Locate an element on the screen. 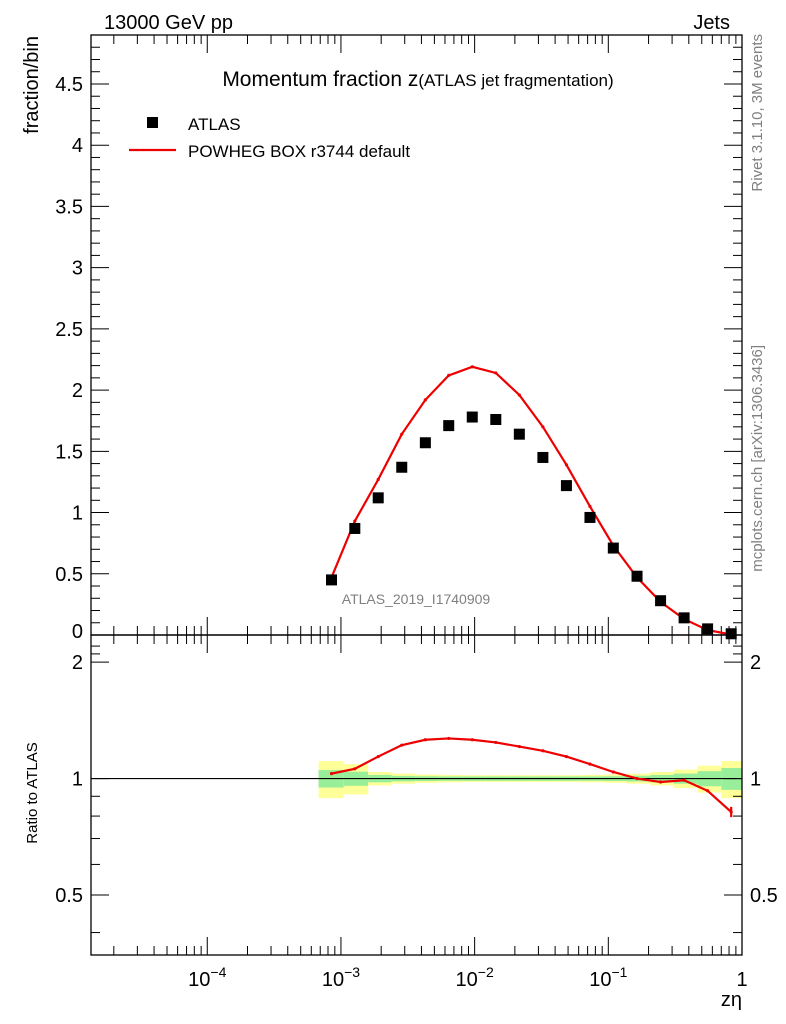 This screenshot has width=786, height=1024. mcplots-label: mcplots.cern.ch [arXiv:1306.3436] is located at coordinates (757, 458).